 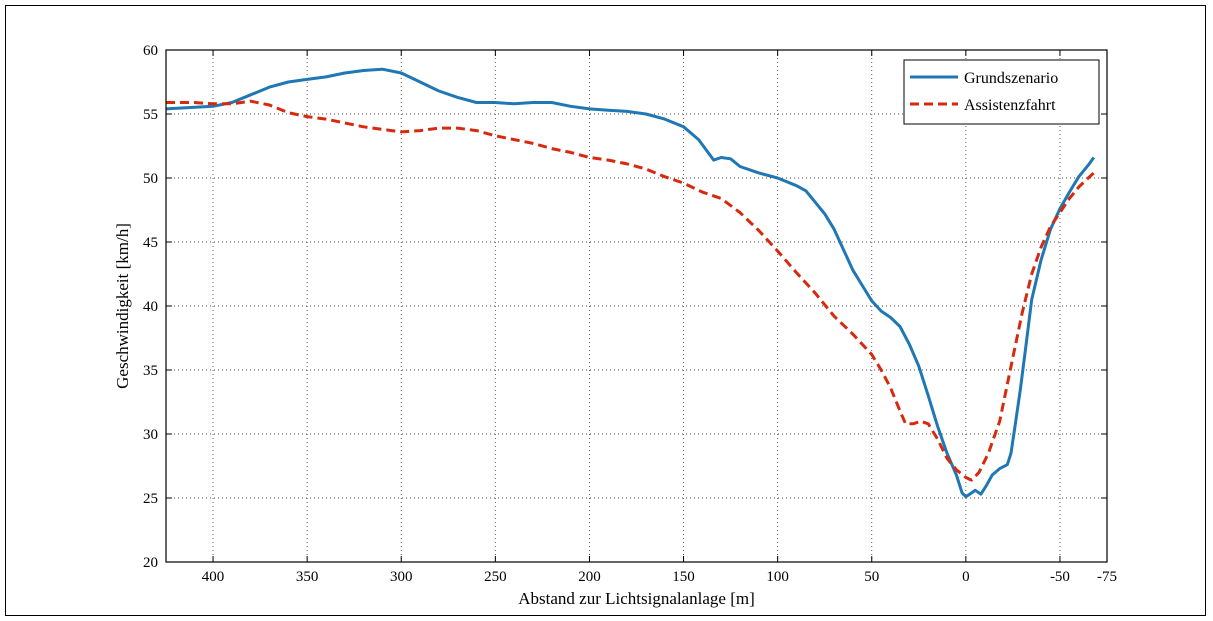 What do you see at coordinates (122, 306) in the screenshot?
I see `y-axis-label: Geschwindigkeit [km/h]` at bounding box center [122, 306].